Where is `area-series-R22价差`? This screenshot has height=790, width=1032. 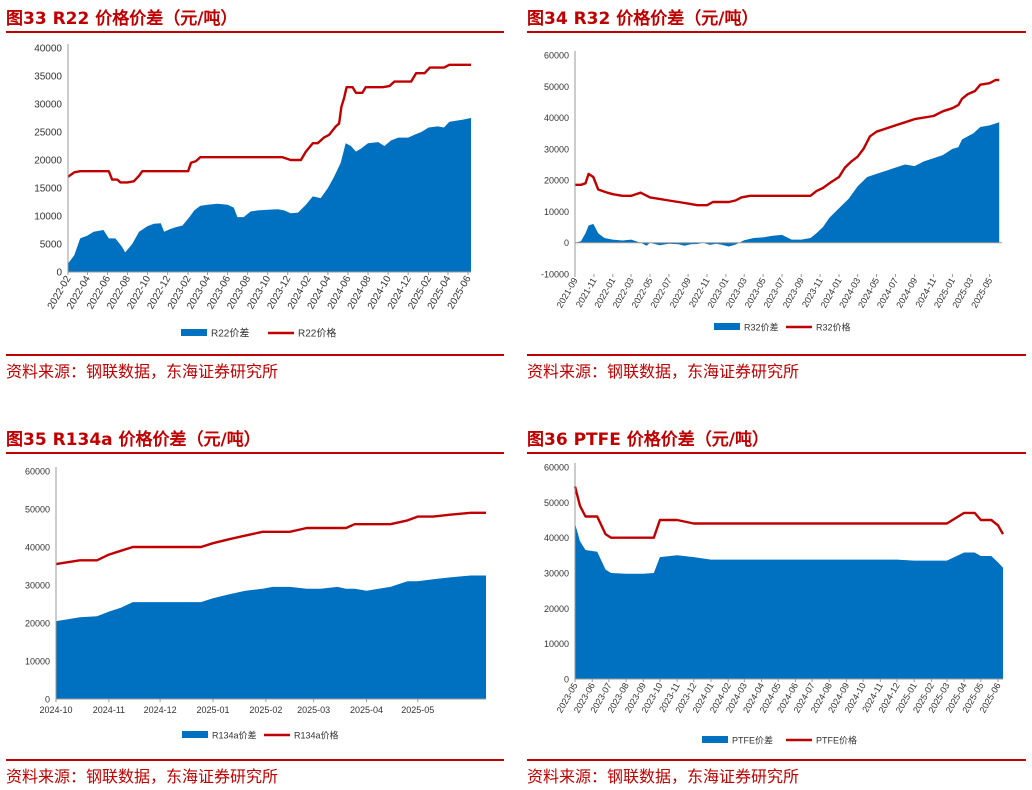 area-series-R22价差 is located at coordinates (269, 195).